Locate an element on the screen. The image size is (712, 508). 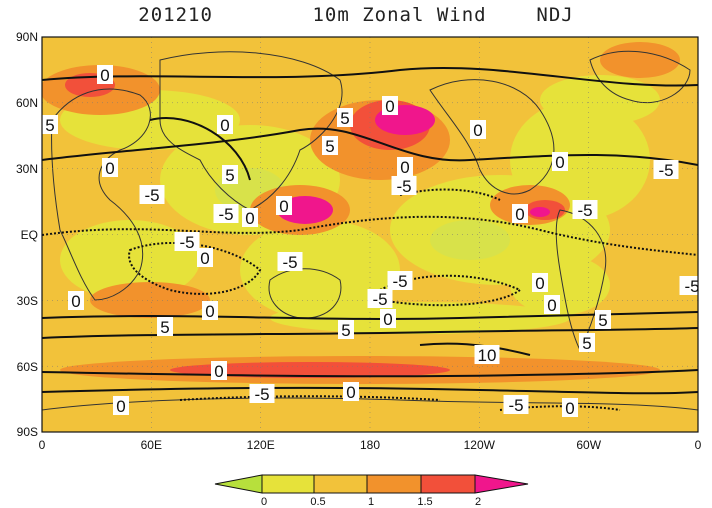
lat-label-30s: 30S is located at coordinates (27, 301).